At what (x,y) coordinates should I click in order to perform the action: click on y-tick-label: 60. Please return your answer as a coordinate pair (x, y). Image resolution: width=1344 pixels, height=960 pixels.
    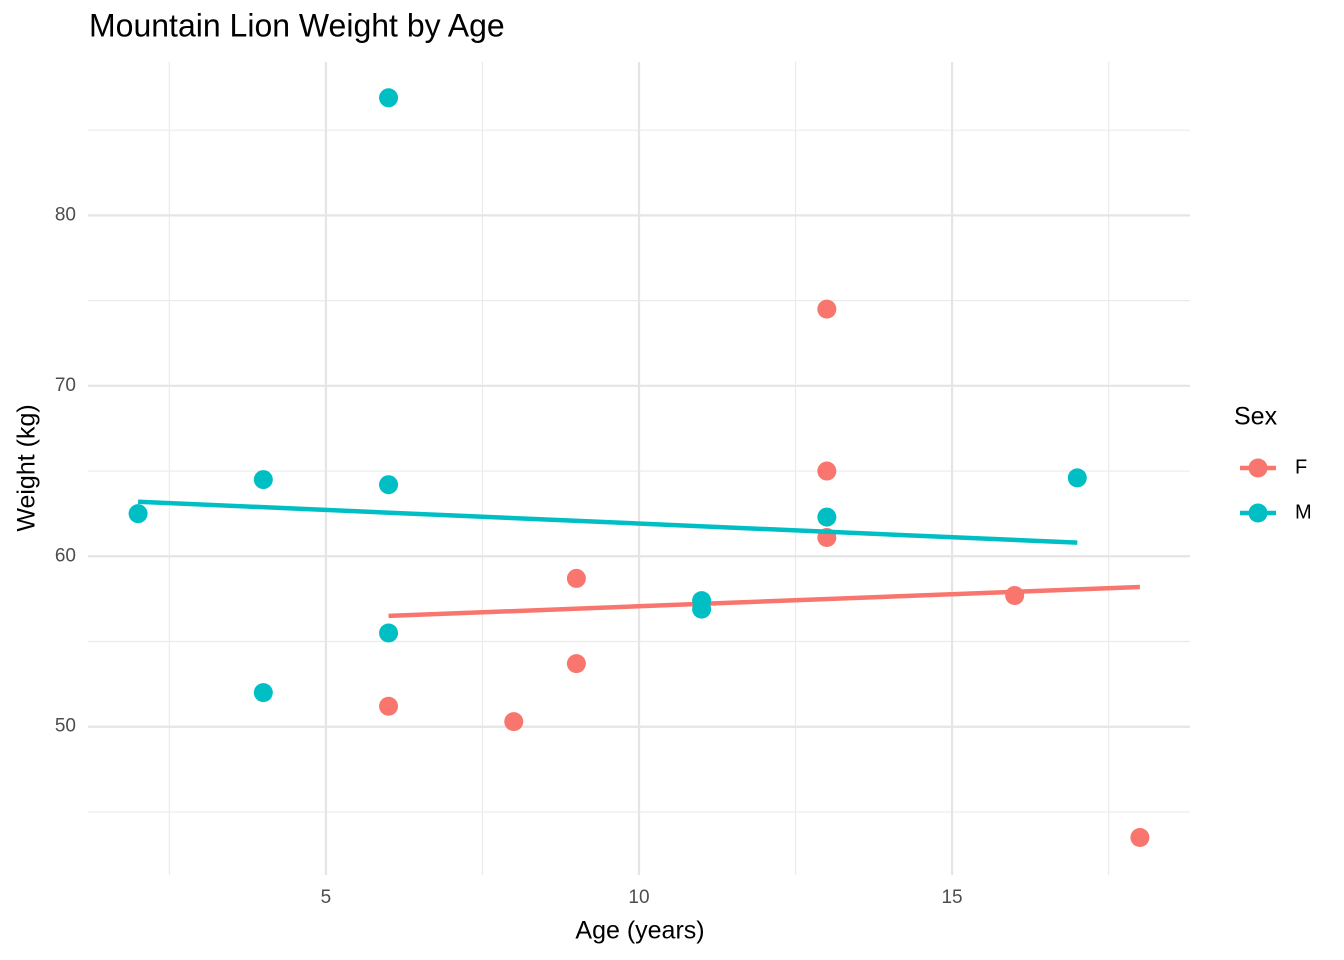
    Looking at the image, I should click on (65, 555).